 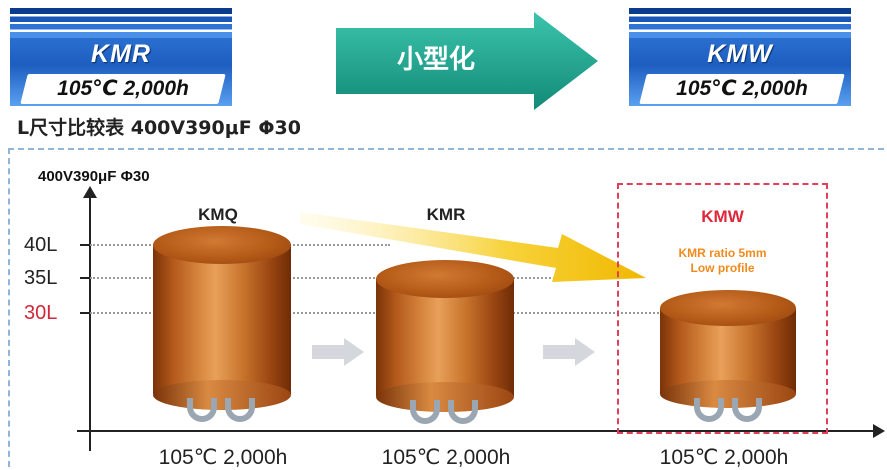 I want to click on comparison-subtitle: L尺寸比较表 400V390μF Φ30, so click(x=159, y=128).